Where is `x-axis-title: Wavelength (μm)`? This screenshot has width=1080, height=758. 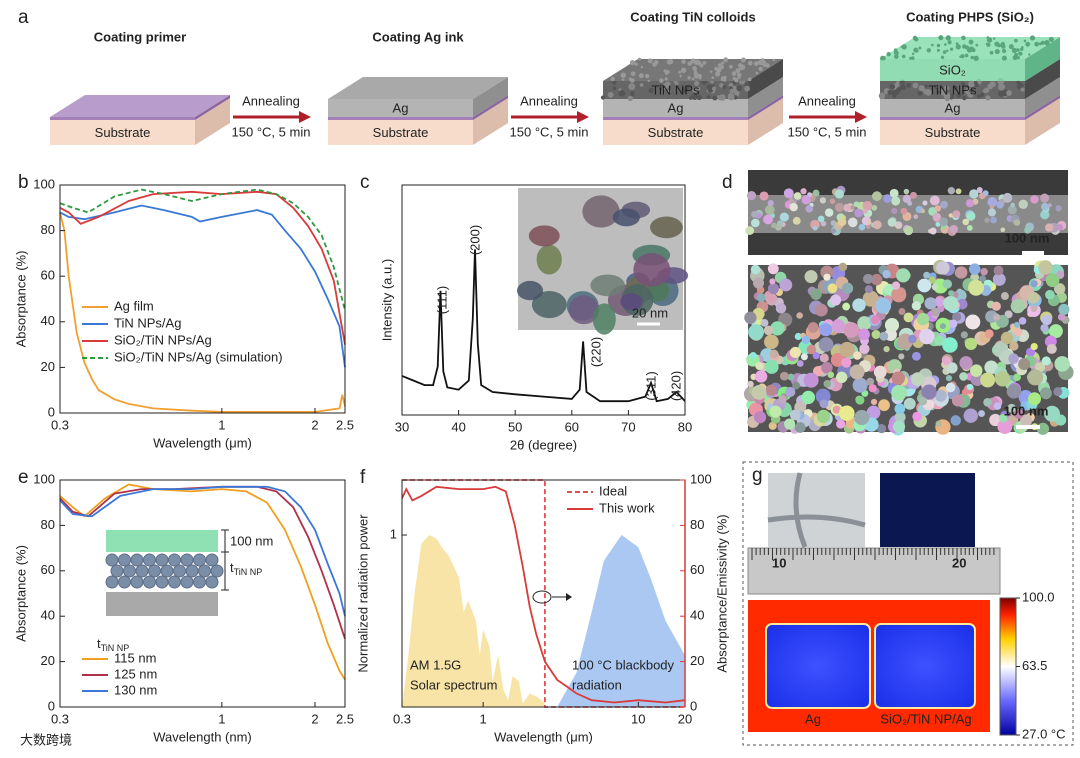
x-axis-title: Wavelength (μm) is located at coordinates (202, 442).